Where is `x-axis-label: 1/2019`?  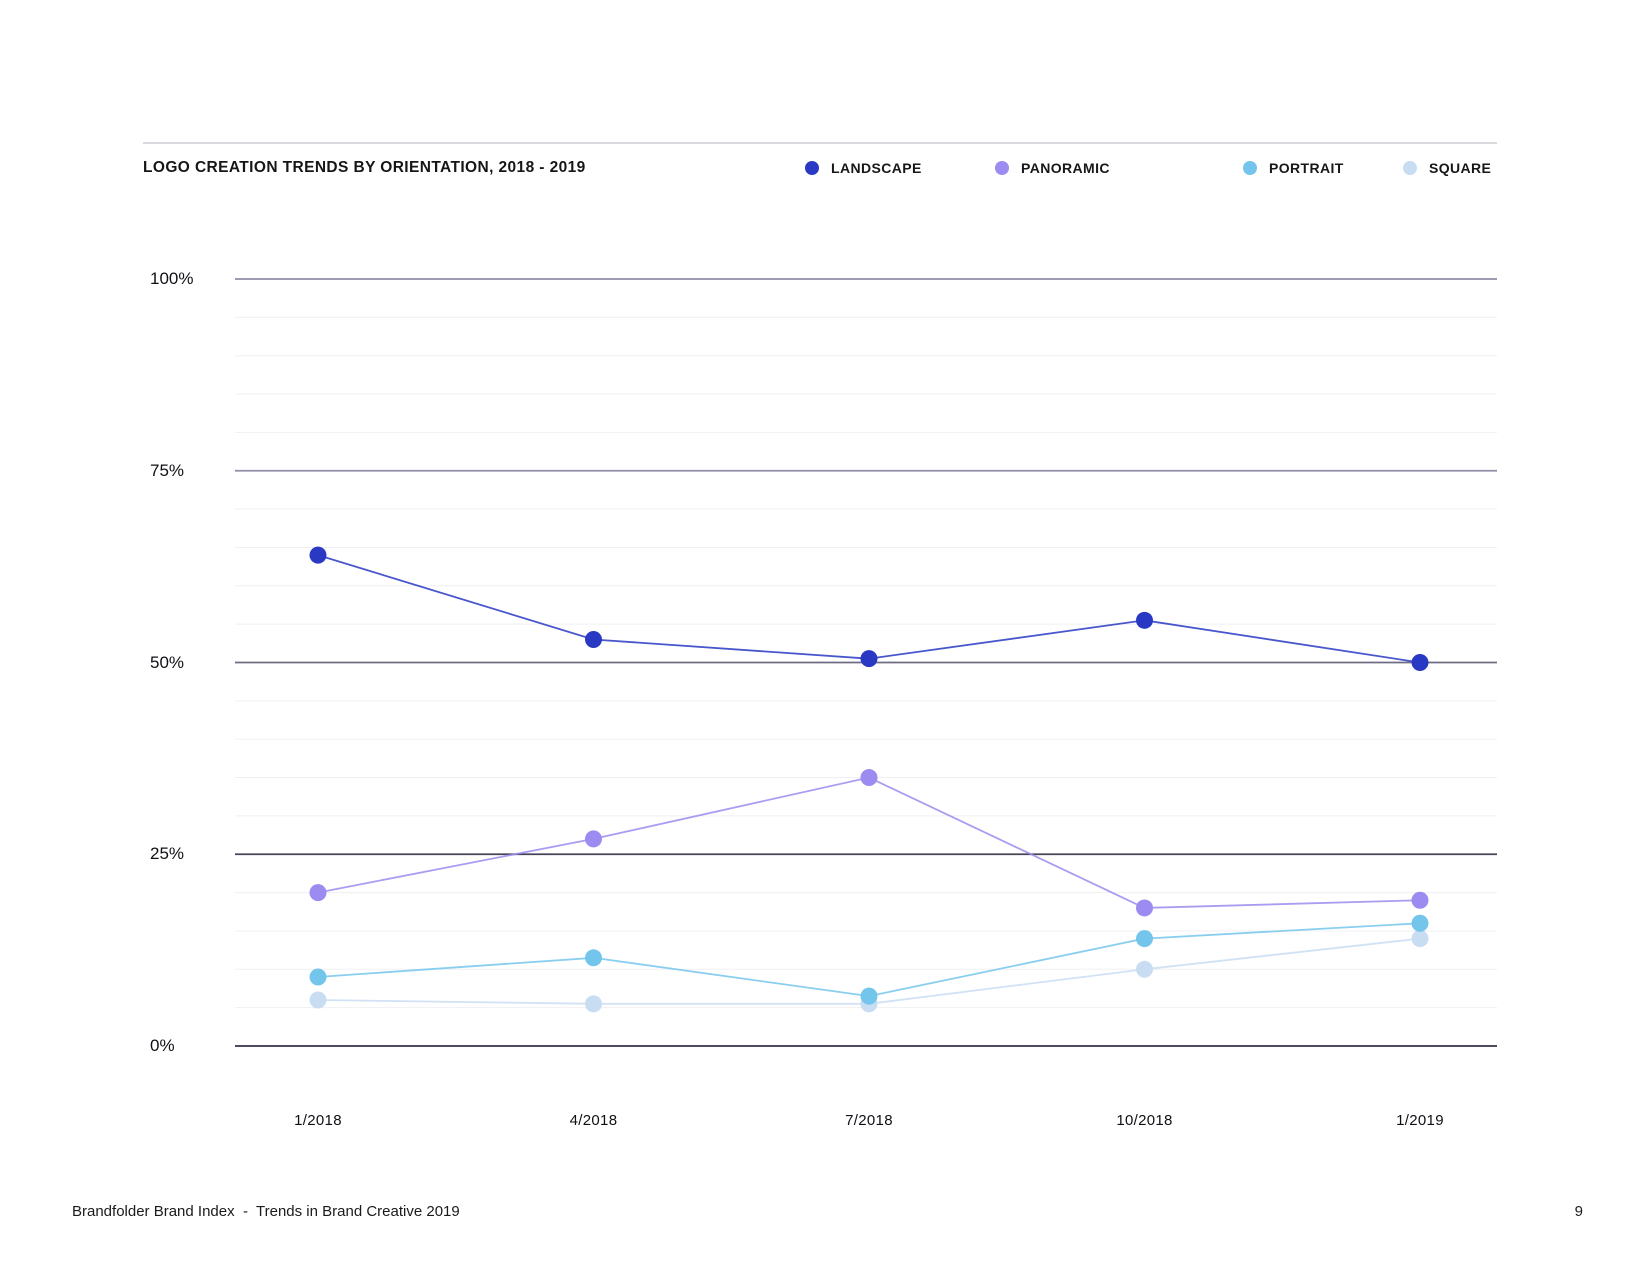
x-axis-label: 1/2019 is located at coordinates (1420, 1120).